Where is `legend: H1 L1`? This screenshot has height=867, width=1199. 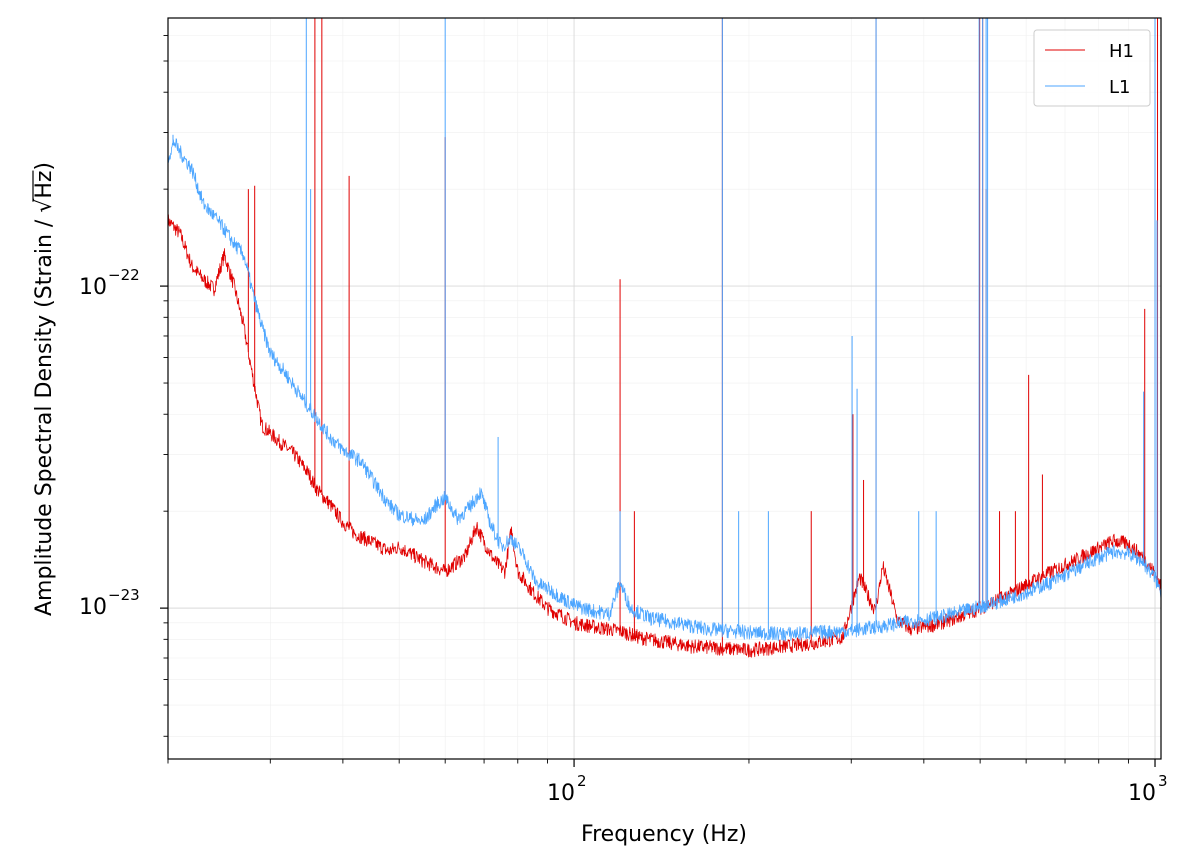
legend: H1 L1 is located at coordinates (1092, 68).